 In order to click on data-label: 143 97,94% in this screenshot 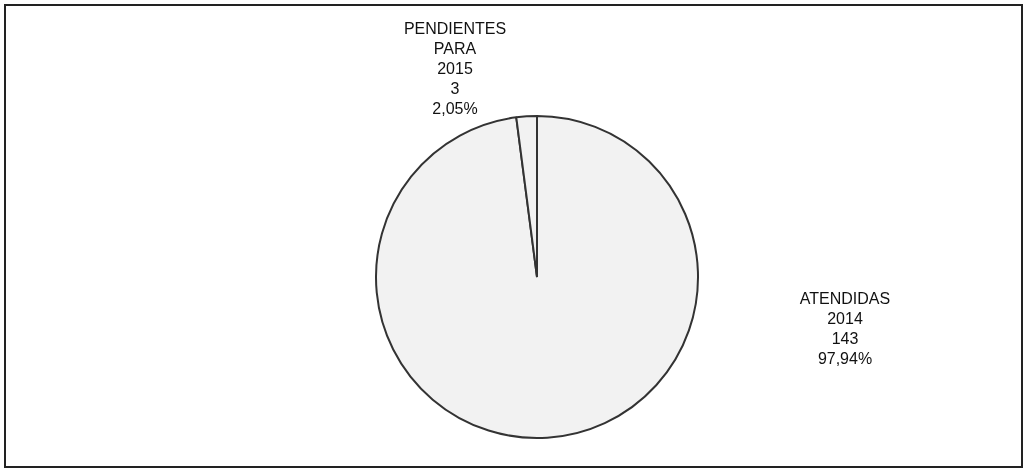, I will do `click(845, 349)`.